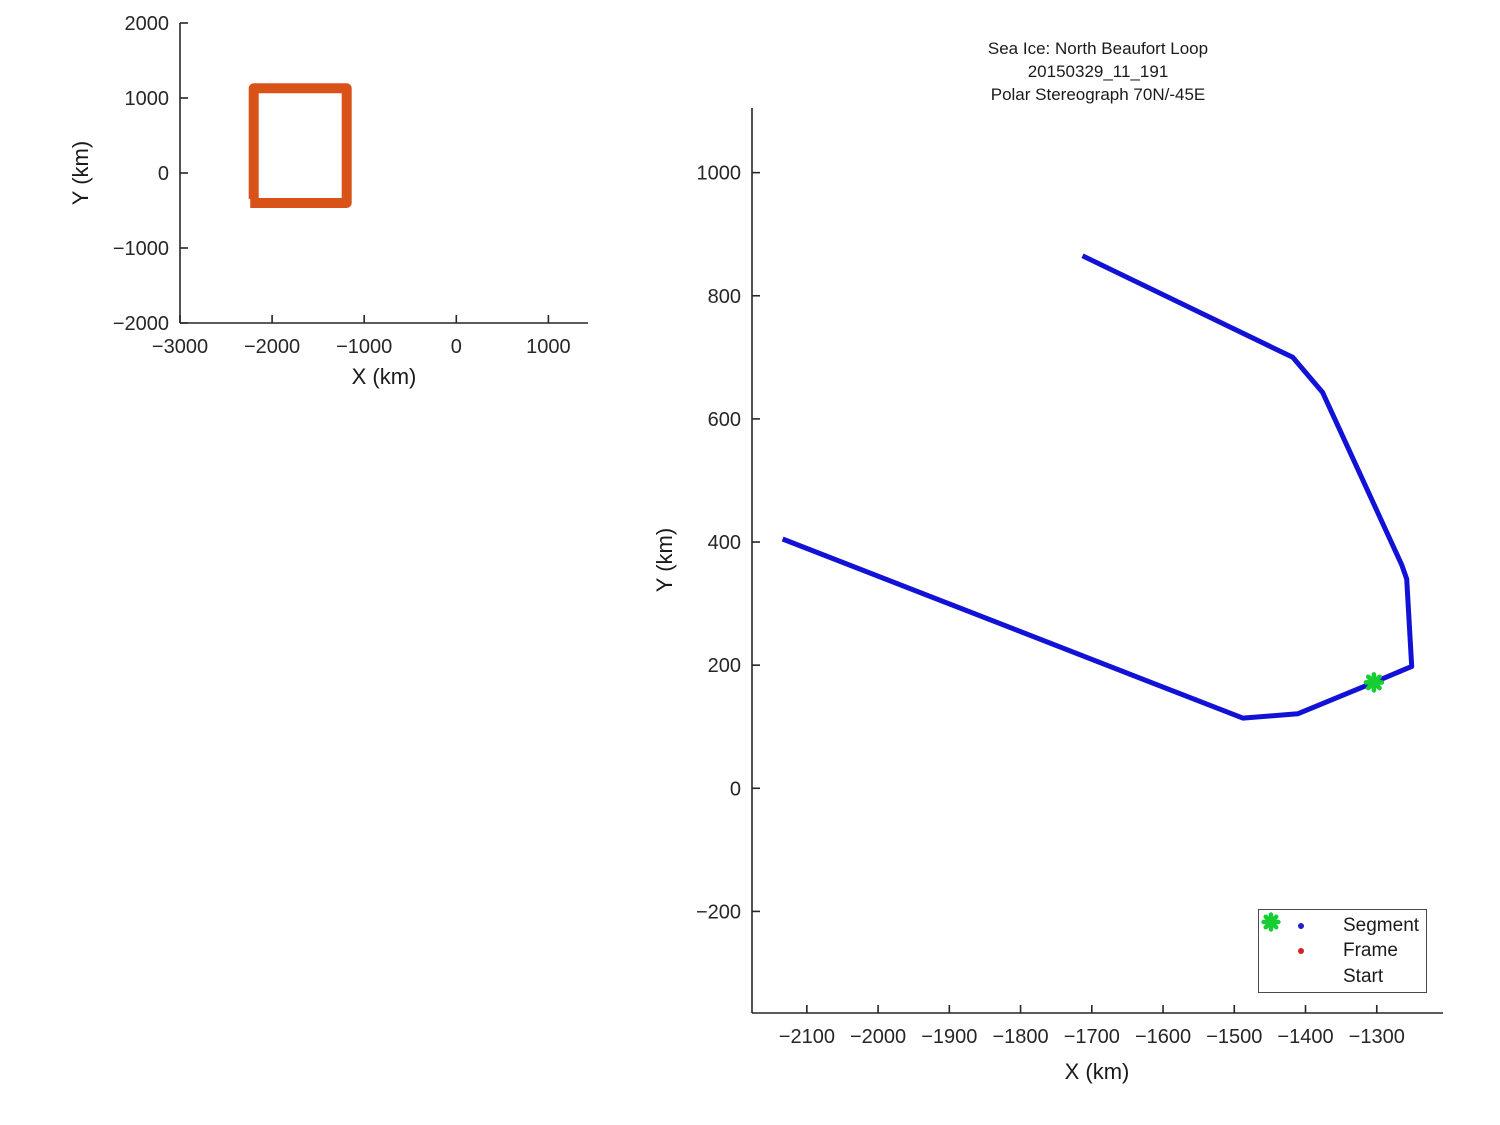 The image size is (1500, 1125). I want to click on x-tick-label: 1000, so click(548, 347).